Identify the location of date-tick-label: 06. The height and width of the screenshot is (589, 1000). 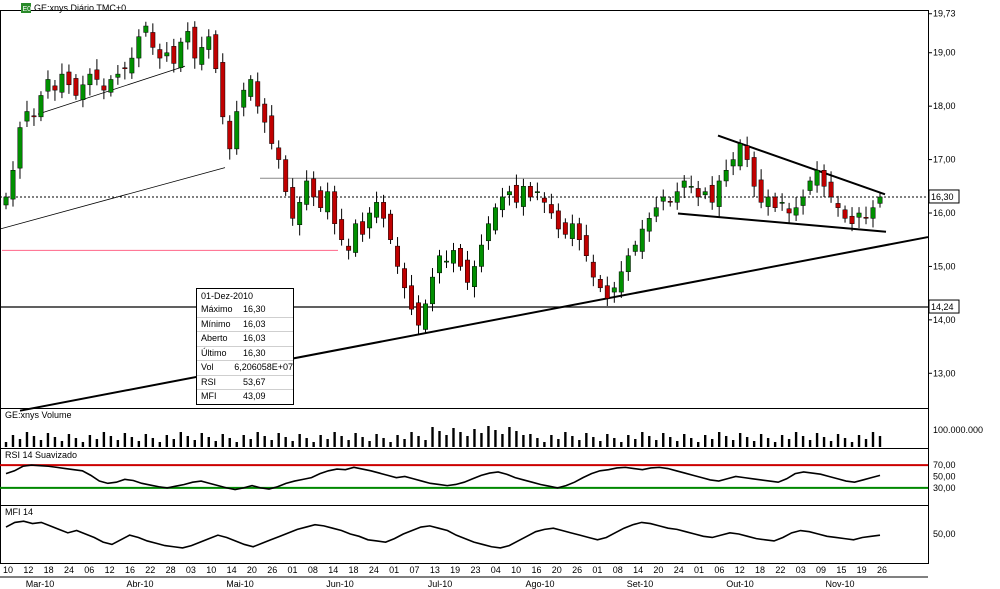
(89, 570).